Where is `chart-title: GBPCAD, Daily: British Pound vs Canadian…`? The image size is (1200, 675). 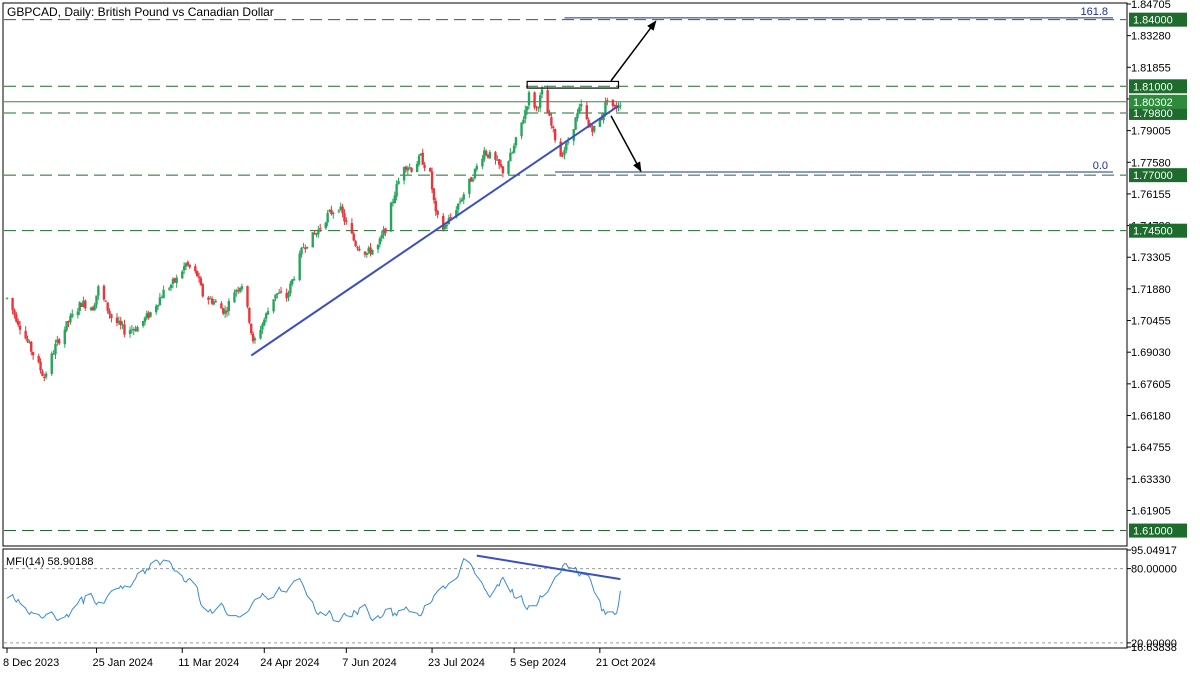 chart-title: GBPCAD, Daily: British Pound vs Canadian… is located at coordinates (140, 12).